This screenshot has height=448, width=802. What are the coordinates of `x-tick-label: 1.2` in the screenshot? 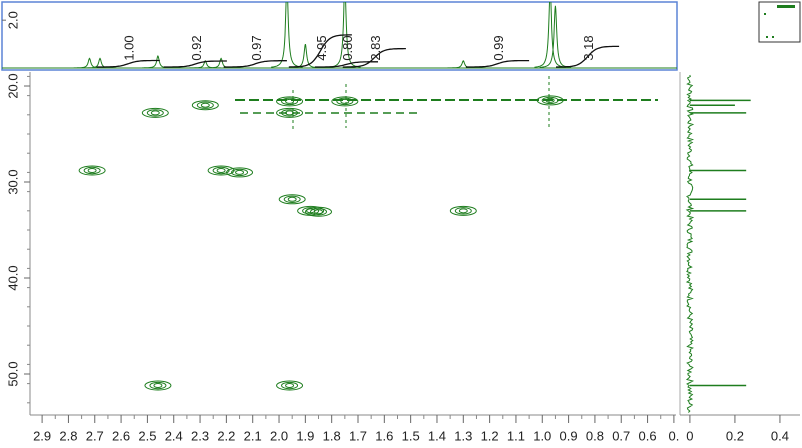 It's located at (490, 435).